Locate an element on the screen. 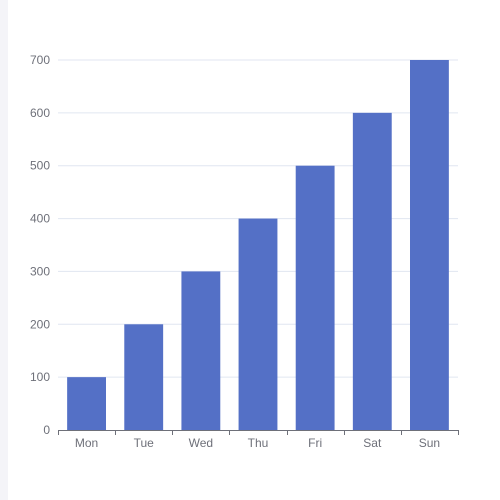 The image size is (500, 500). x-tick-label: Wed is located at coordinates (201, 443).